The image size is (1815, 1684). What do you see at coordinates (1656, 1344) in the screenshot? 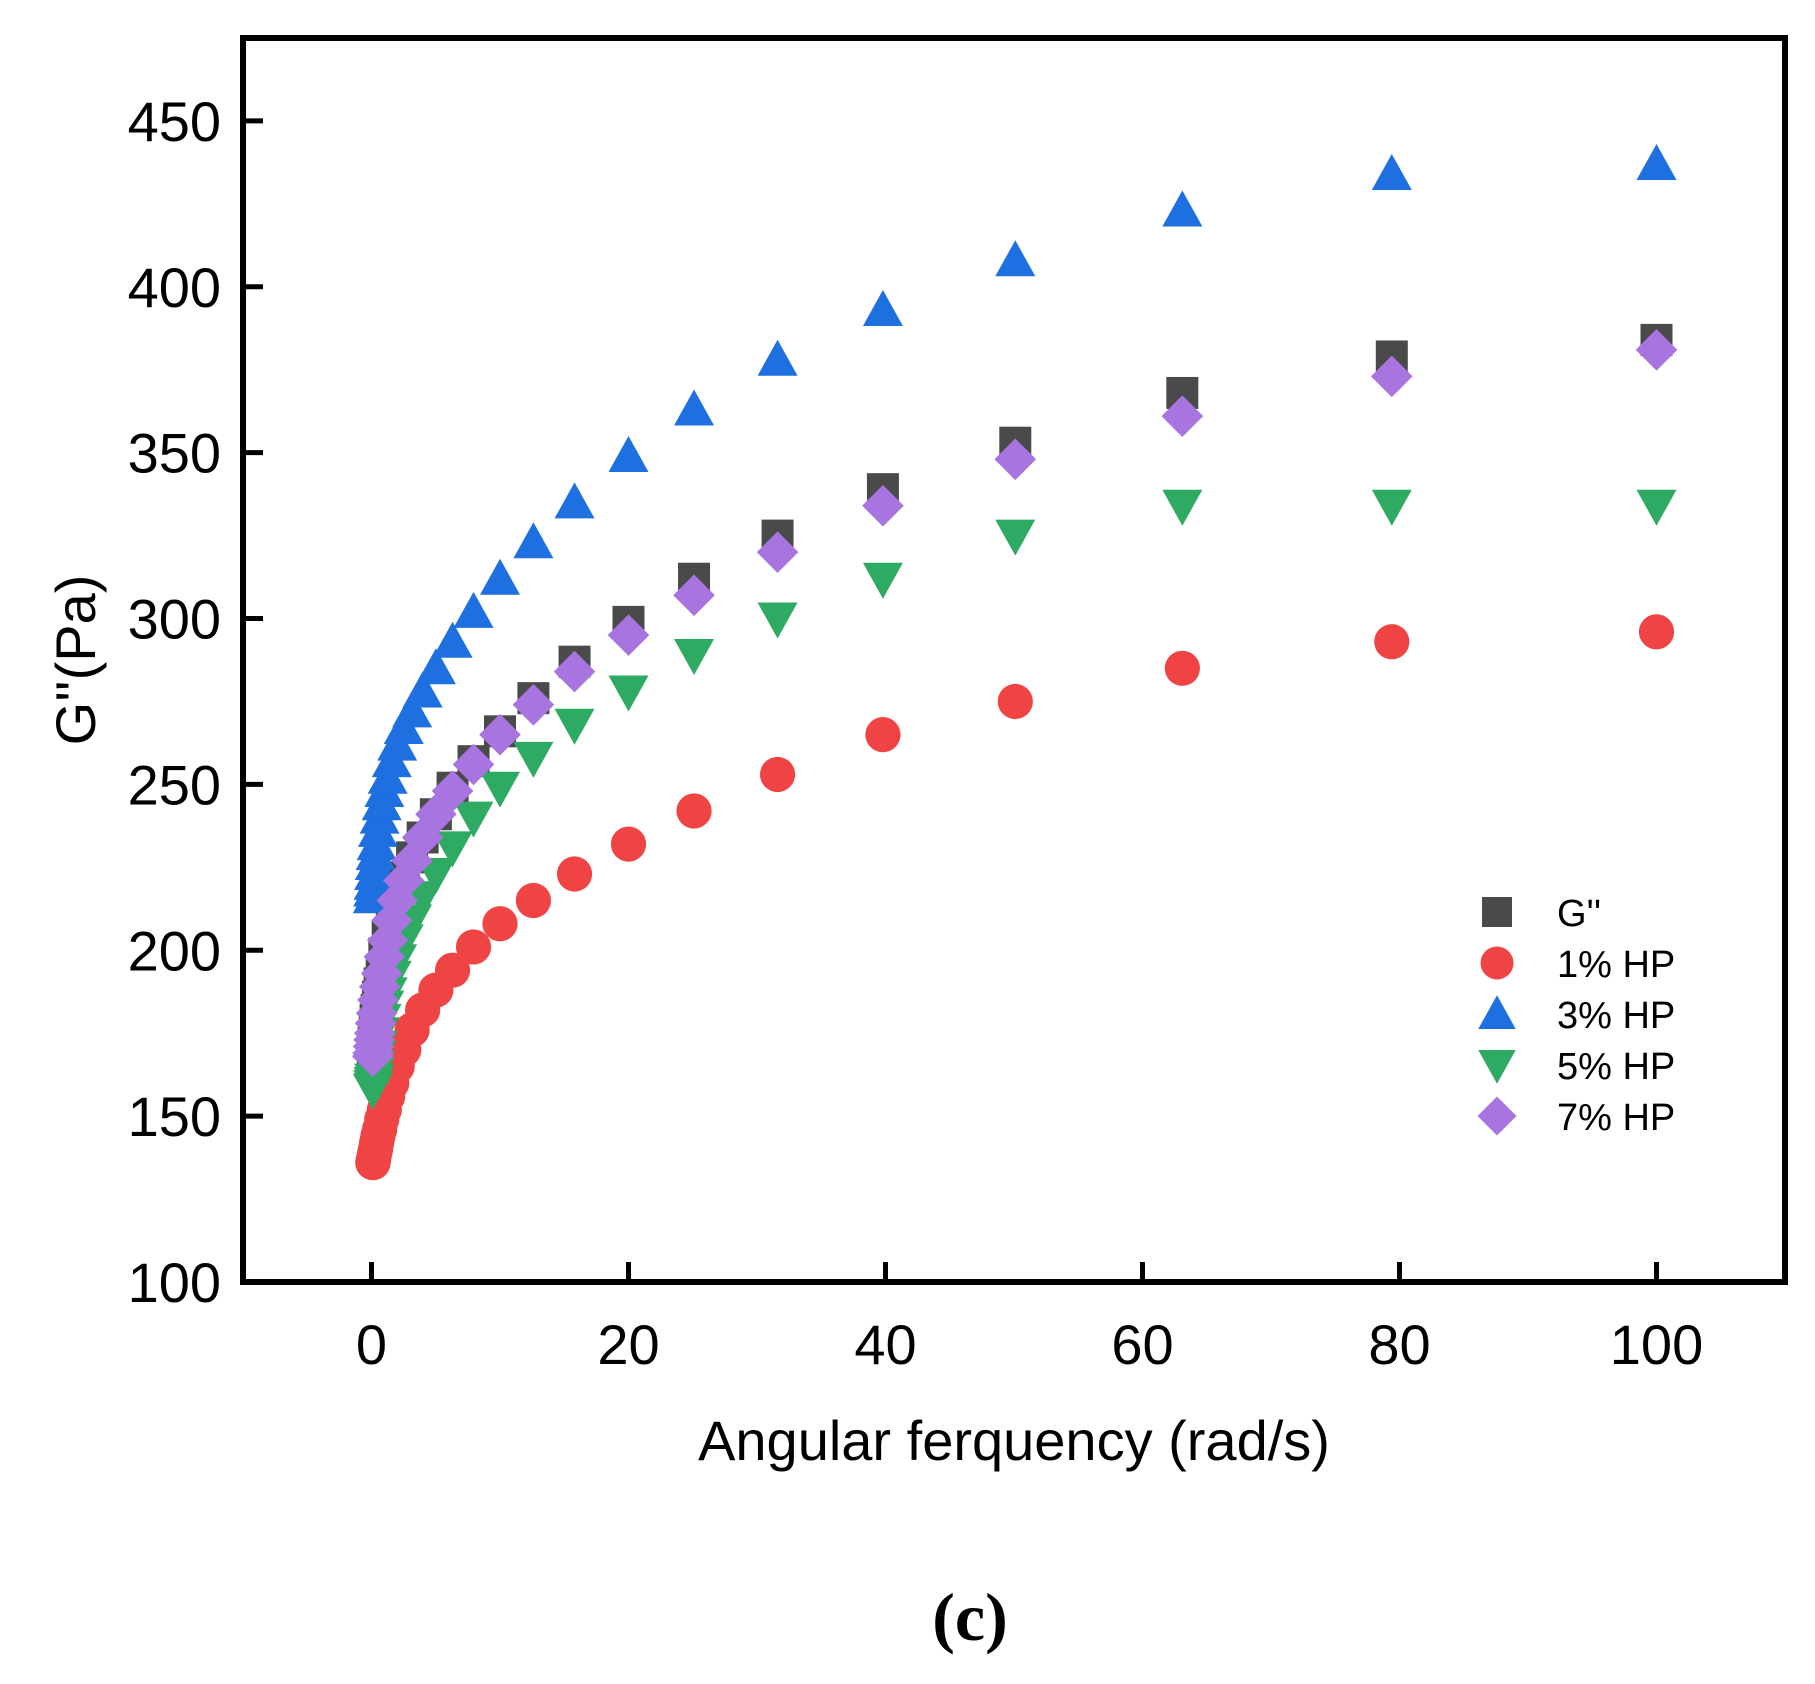
I see `x-tick-label: 100` at bounding box center [1656, 1344].